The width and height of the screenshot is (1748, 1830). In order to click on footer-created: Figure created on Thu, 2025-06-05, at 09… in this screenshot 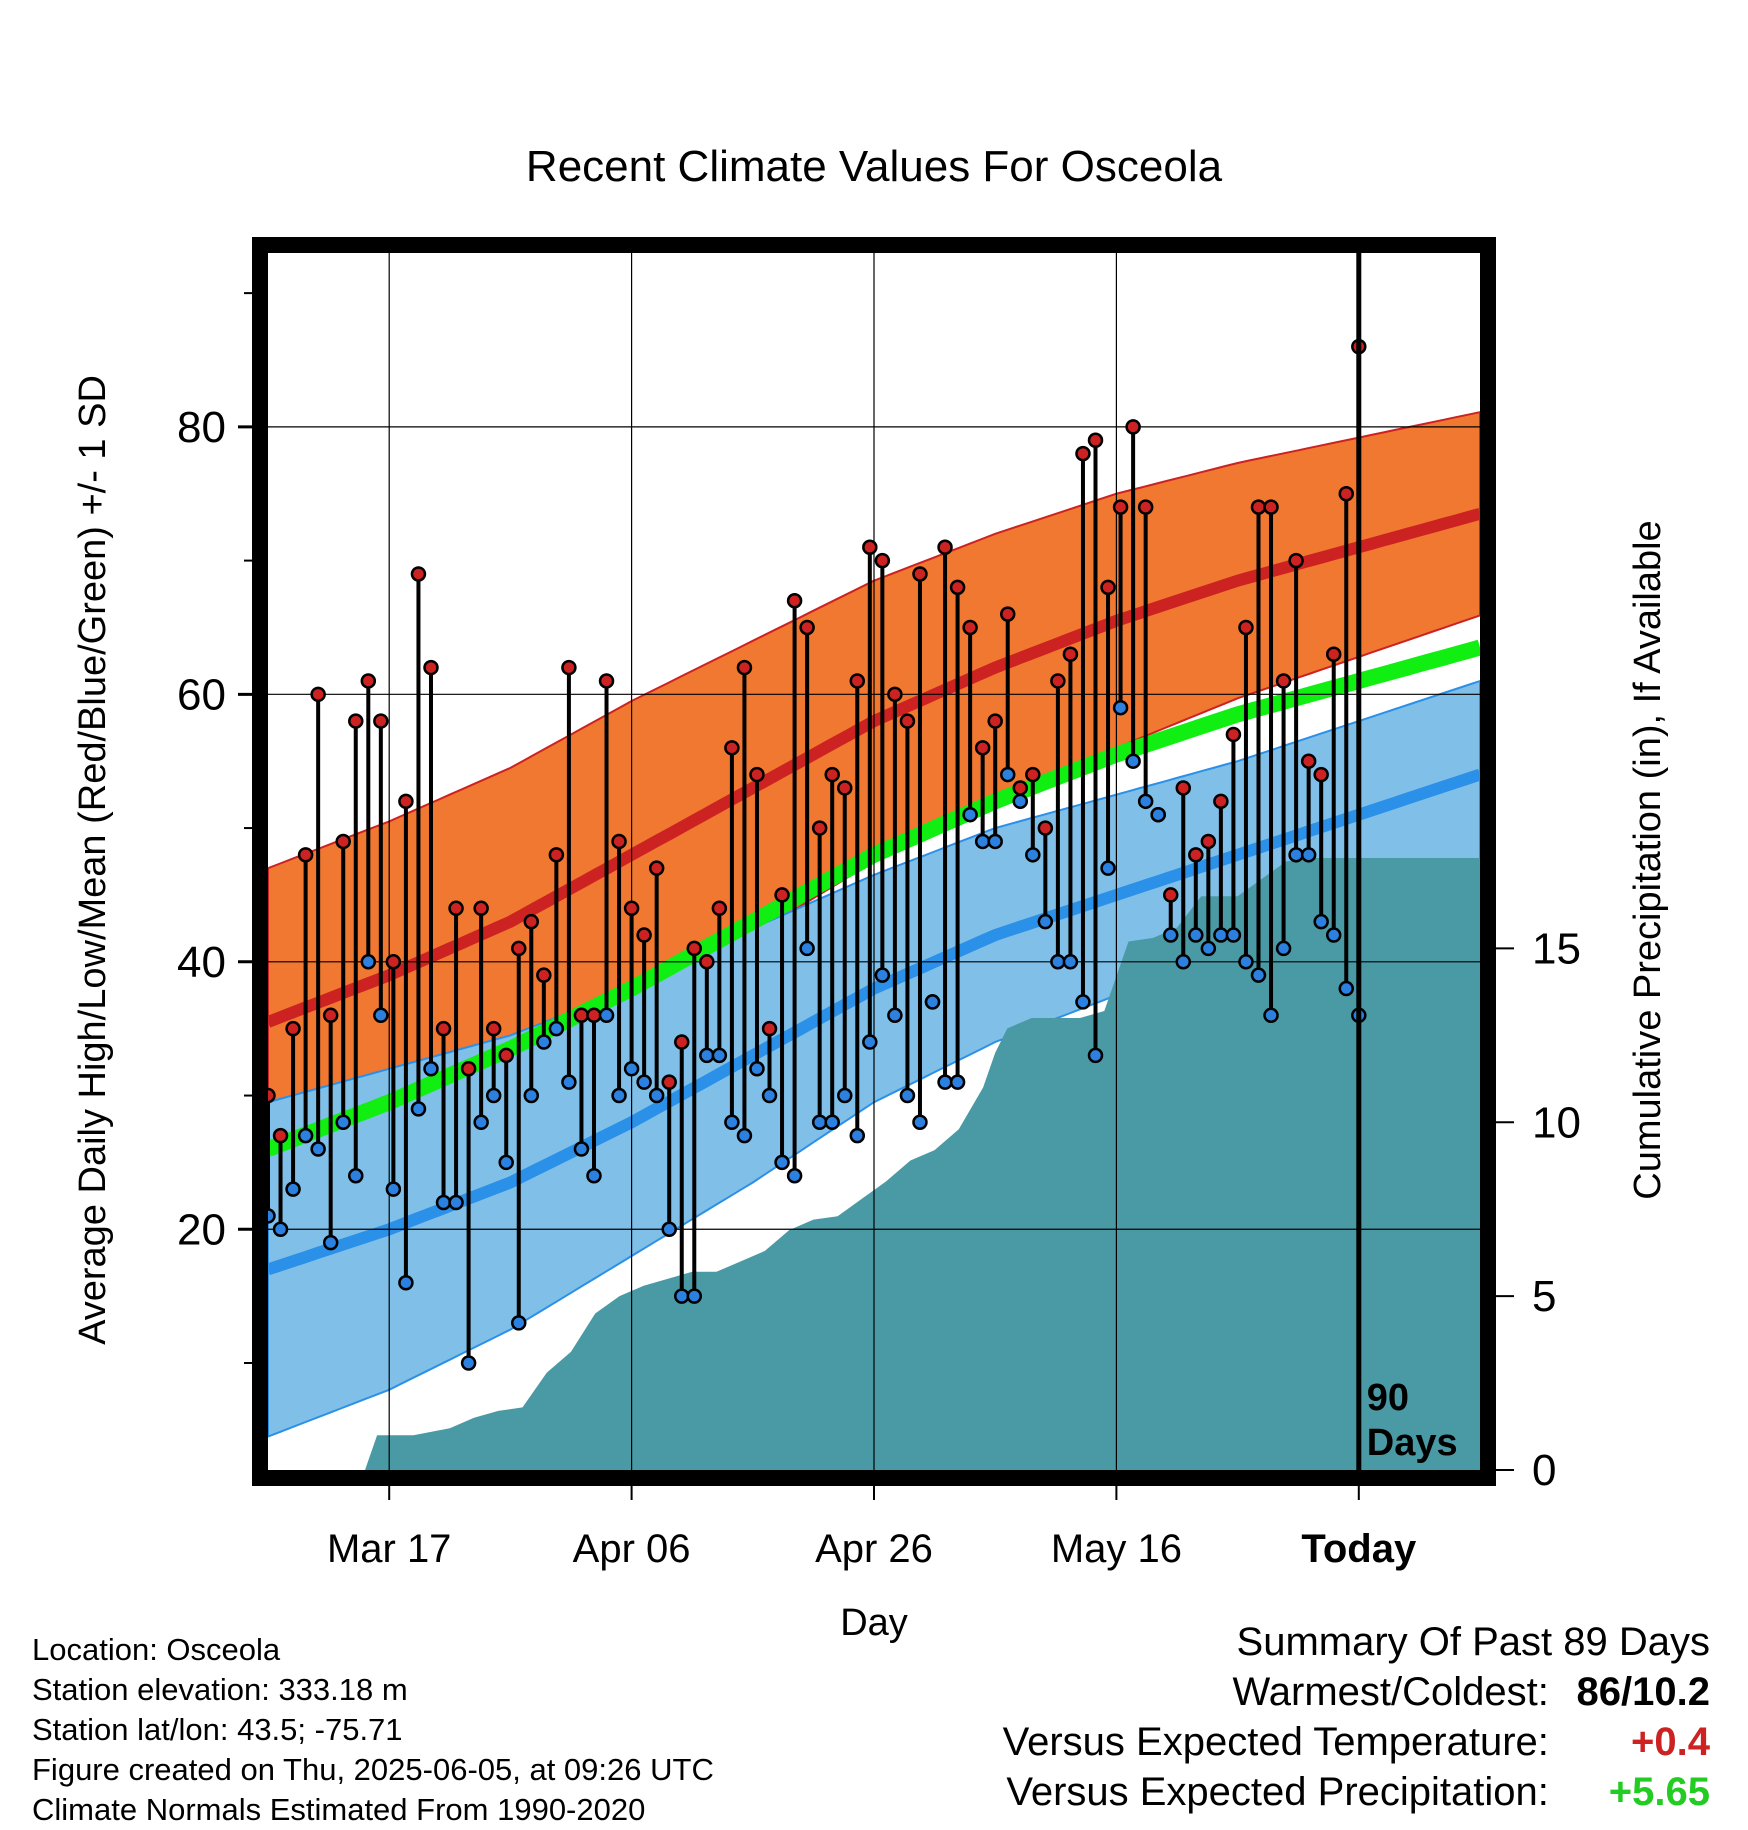, I will do `click(373, 1769)`.